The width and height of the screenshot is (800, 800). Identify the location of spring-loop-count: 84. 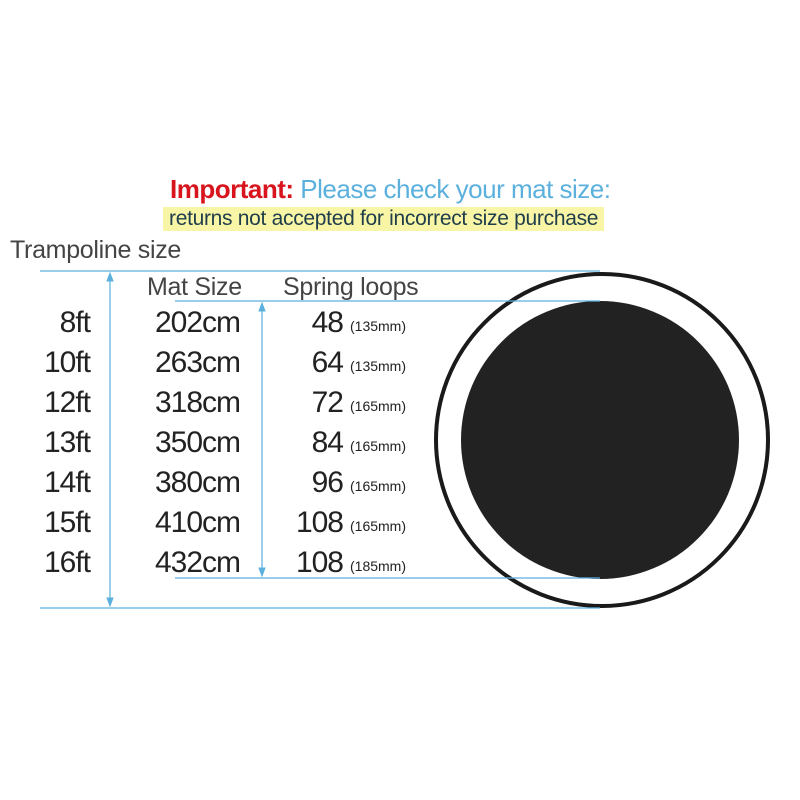
(327, 442).